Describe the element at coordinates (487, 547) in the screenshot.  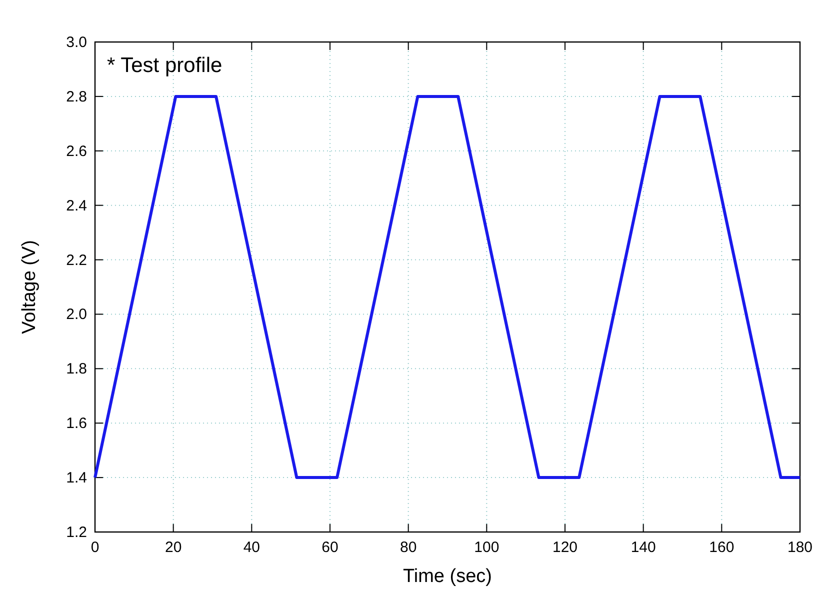
I see `x-tick-label: 100` at that location.